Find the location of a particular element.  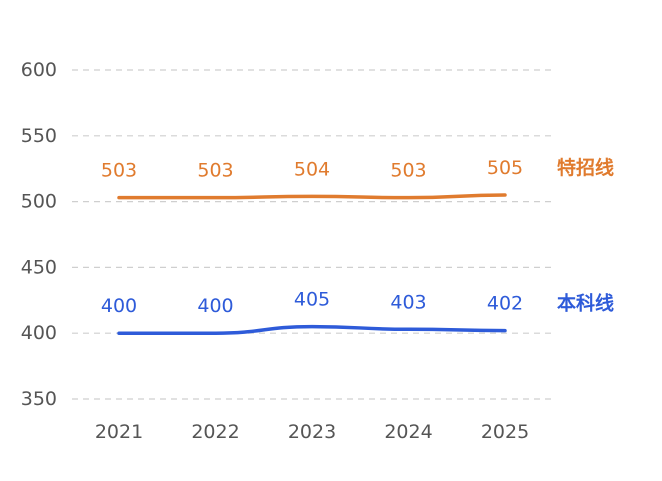

y-tick-label: 550 is located at coordinates (39, 136).